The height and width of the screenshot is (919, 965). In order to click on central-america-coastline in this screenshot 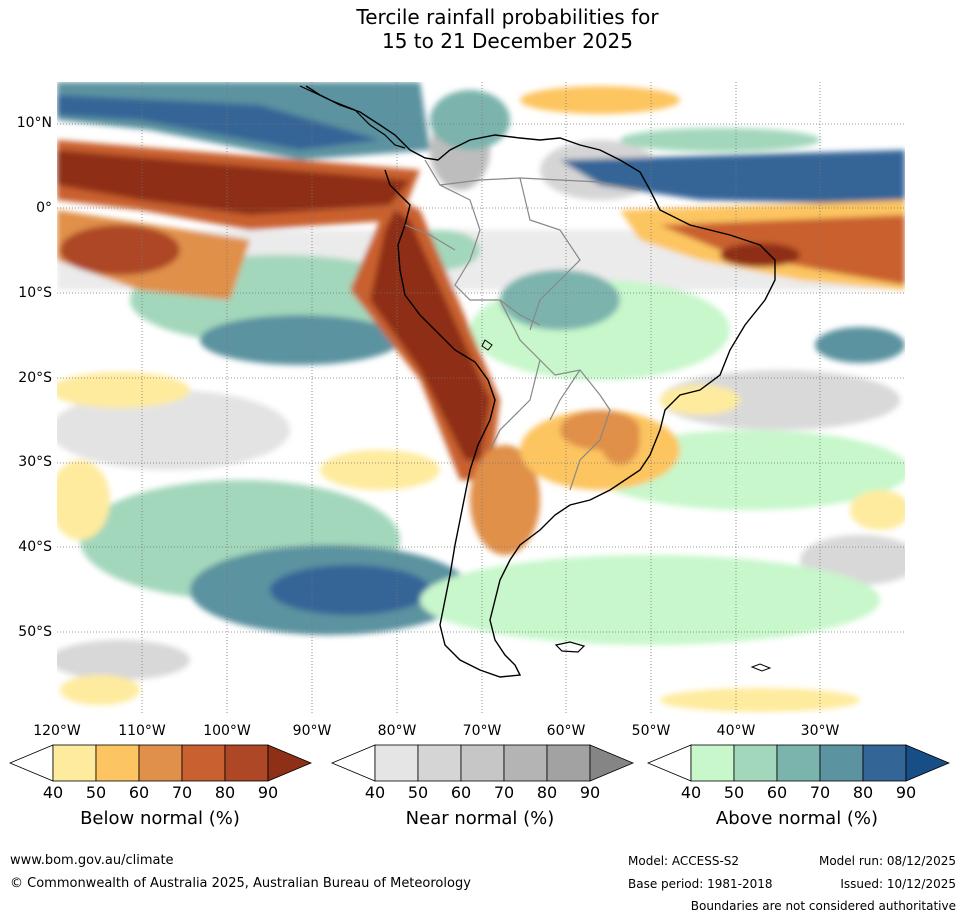, I will do `click(352, 117)`.